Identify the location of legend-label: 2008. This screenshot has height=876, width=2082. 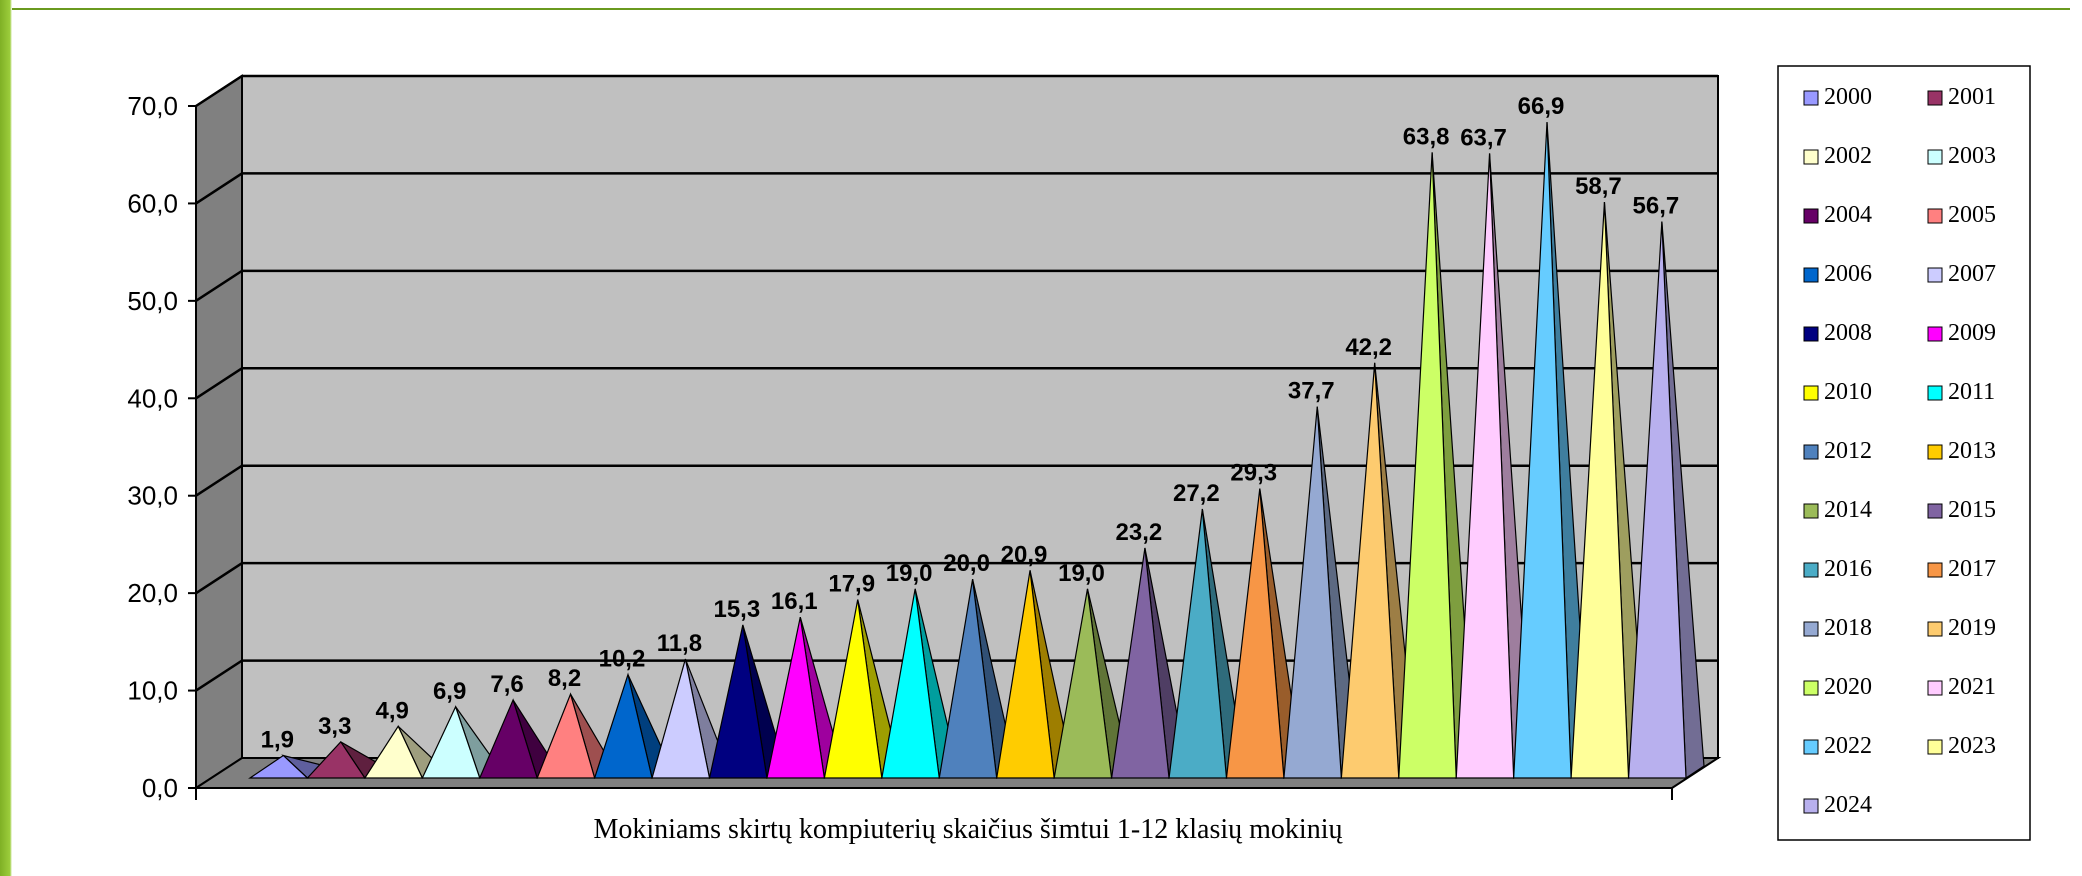
(1848, 333).